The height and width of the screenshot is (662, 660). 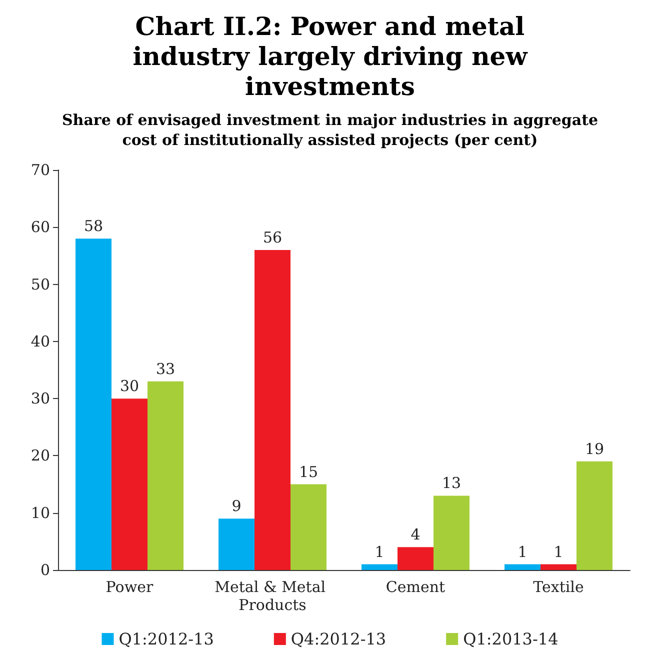 What do you see at coordinates (272, 237) in the screenshot?
I see `data-label: 56` at bounding box center [272, 237].